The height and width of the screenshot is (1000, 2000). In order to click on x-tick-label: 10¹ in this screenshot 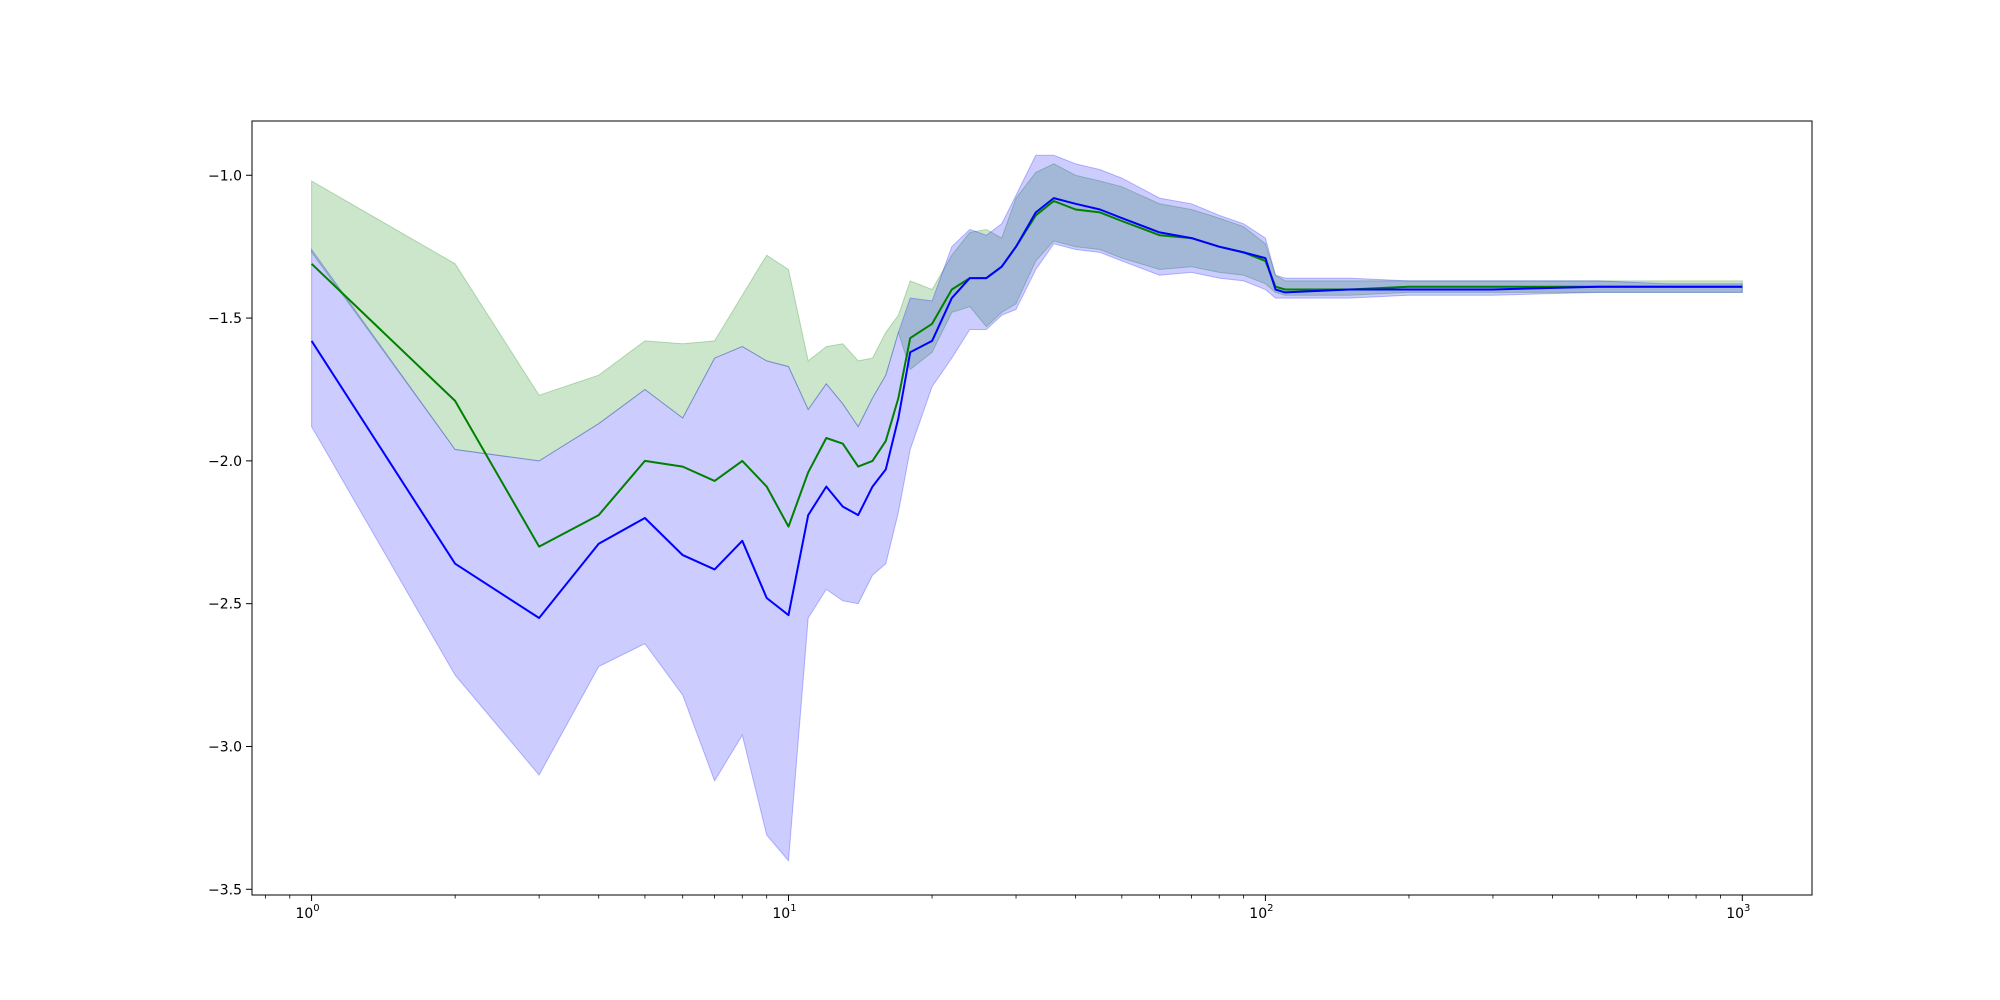, I will do `click(784, 912)`.